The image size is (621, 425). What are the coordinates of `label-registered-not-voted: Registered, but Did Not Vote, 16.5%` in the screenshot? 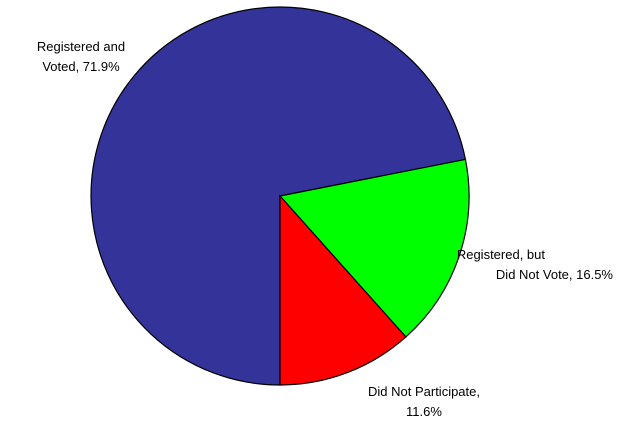 It's located at (535, 264).